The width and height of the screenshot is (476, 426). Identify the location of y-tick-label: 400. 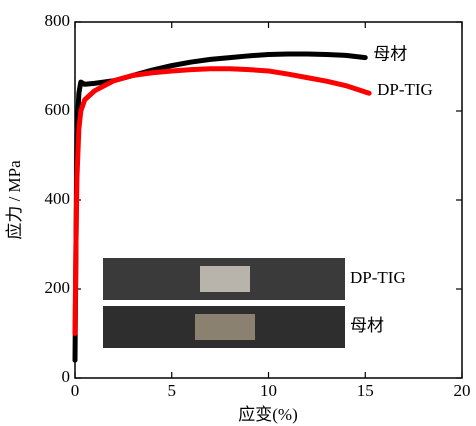
(58, 198).